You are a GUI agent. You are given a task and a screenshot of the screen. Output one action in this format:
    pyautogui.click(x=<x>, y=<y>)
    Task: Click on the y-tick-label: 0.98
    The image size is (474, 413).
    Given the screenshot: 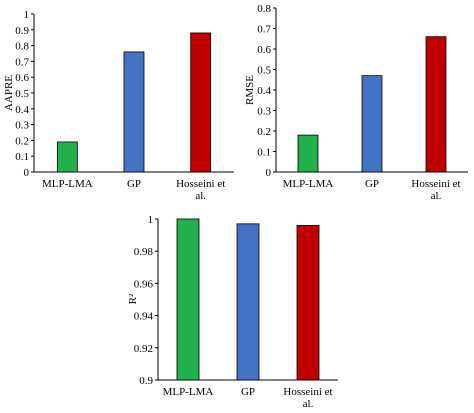 What is the action you would take?
    pyautogui.click(x=144, y=252)
    